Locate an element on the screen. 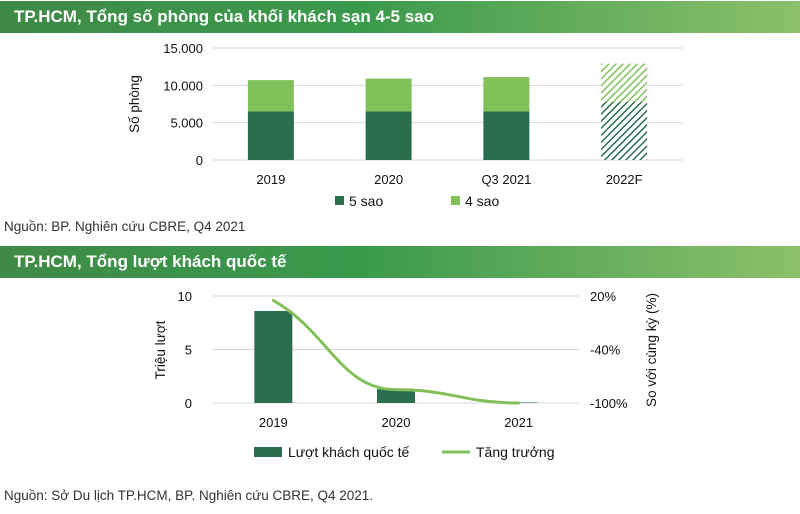 This screenshot has height=514, width=800. chart1-y-tick-label: 15.000 is located at coordinates (183, 48).